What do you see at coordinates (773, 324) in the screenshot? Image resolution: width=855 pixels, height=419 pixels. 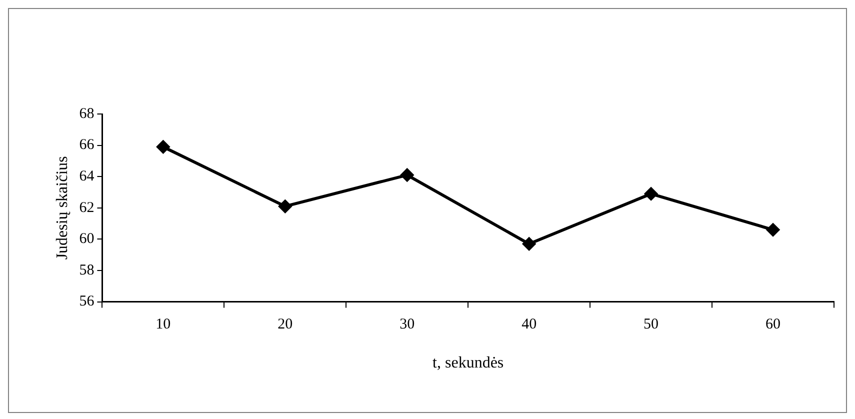 I see `x-tick-label: 60` at bounding box center [773, 324].